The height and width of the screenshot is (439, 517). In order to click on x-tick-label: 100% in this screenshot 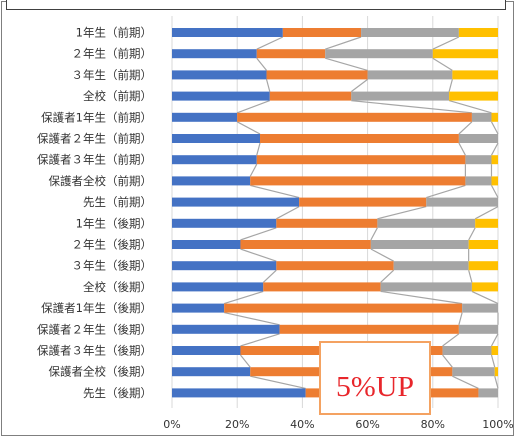, I will do `click(497, 424)`.